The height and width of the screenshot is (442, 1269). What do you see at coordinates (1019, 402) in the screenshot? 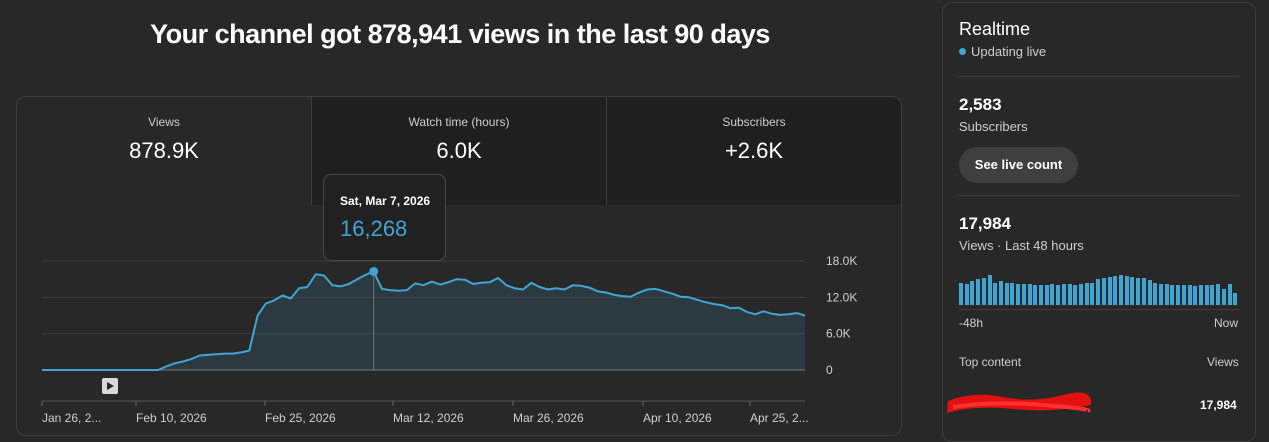
I see `redacted-content-title` at bounding box center [1019, 402].